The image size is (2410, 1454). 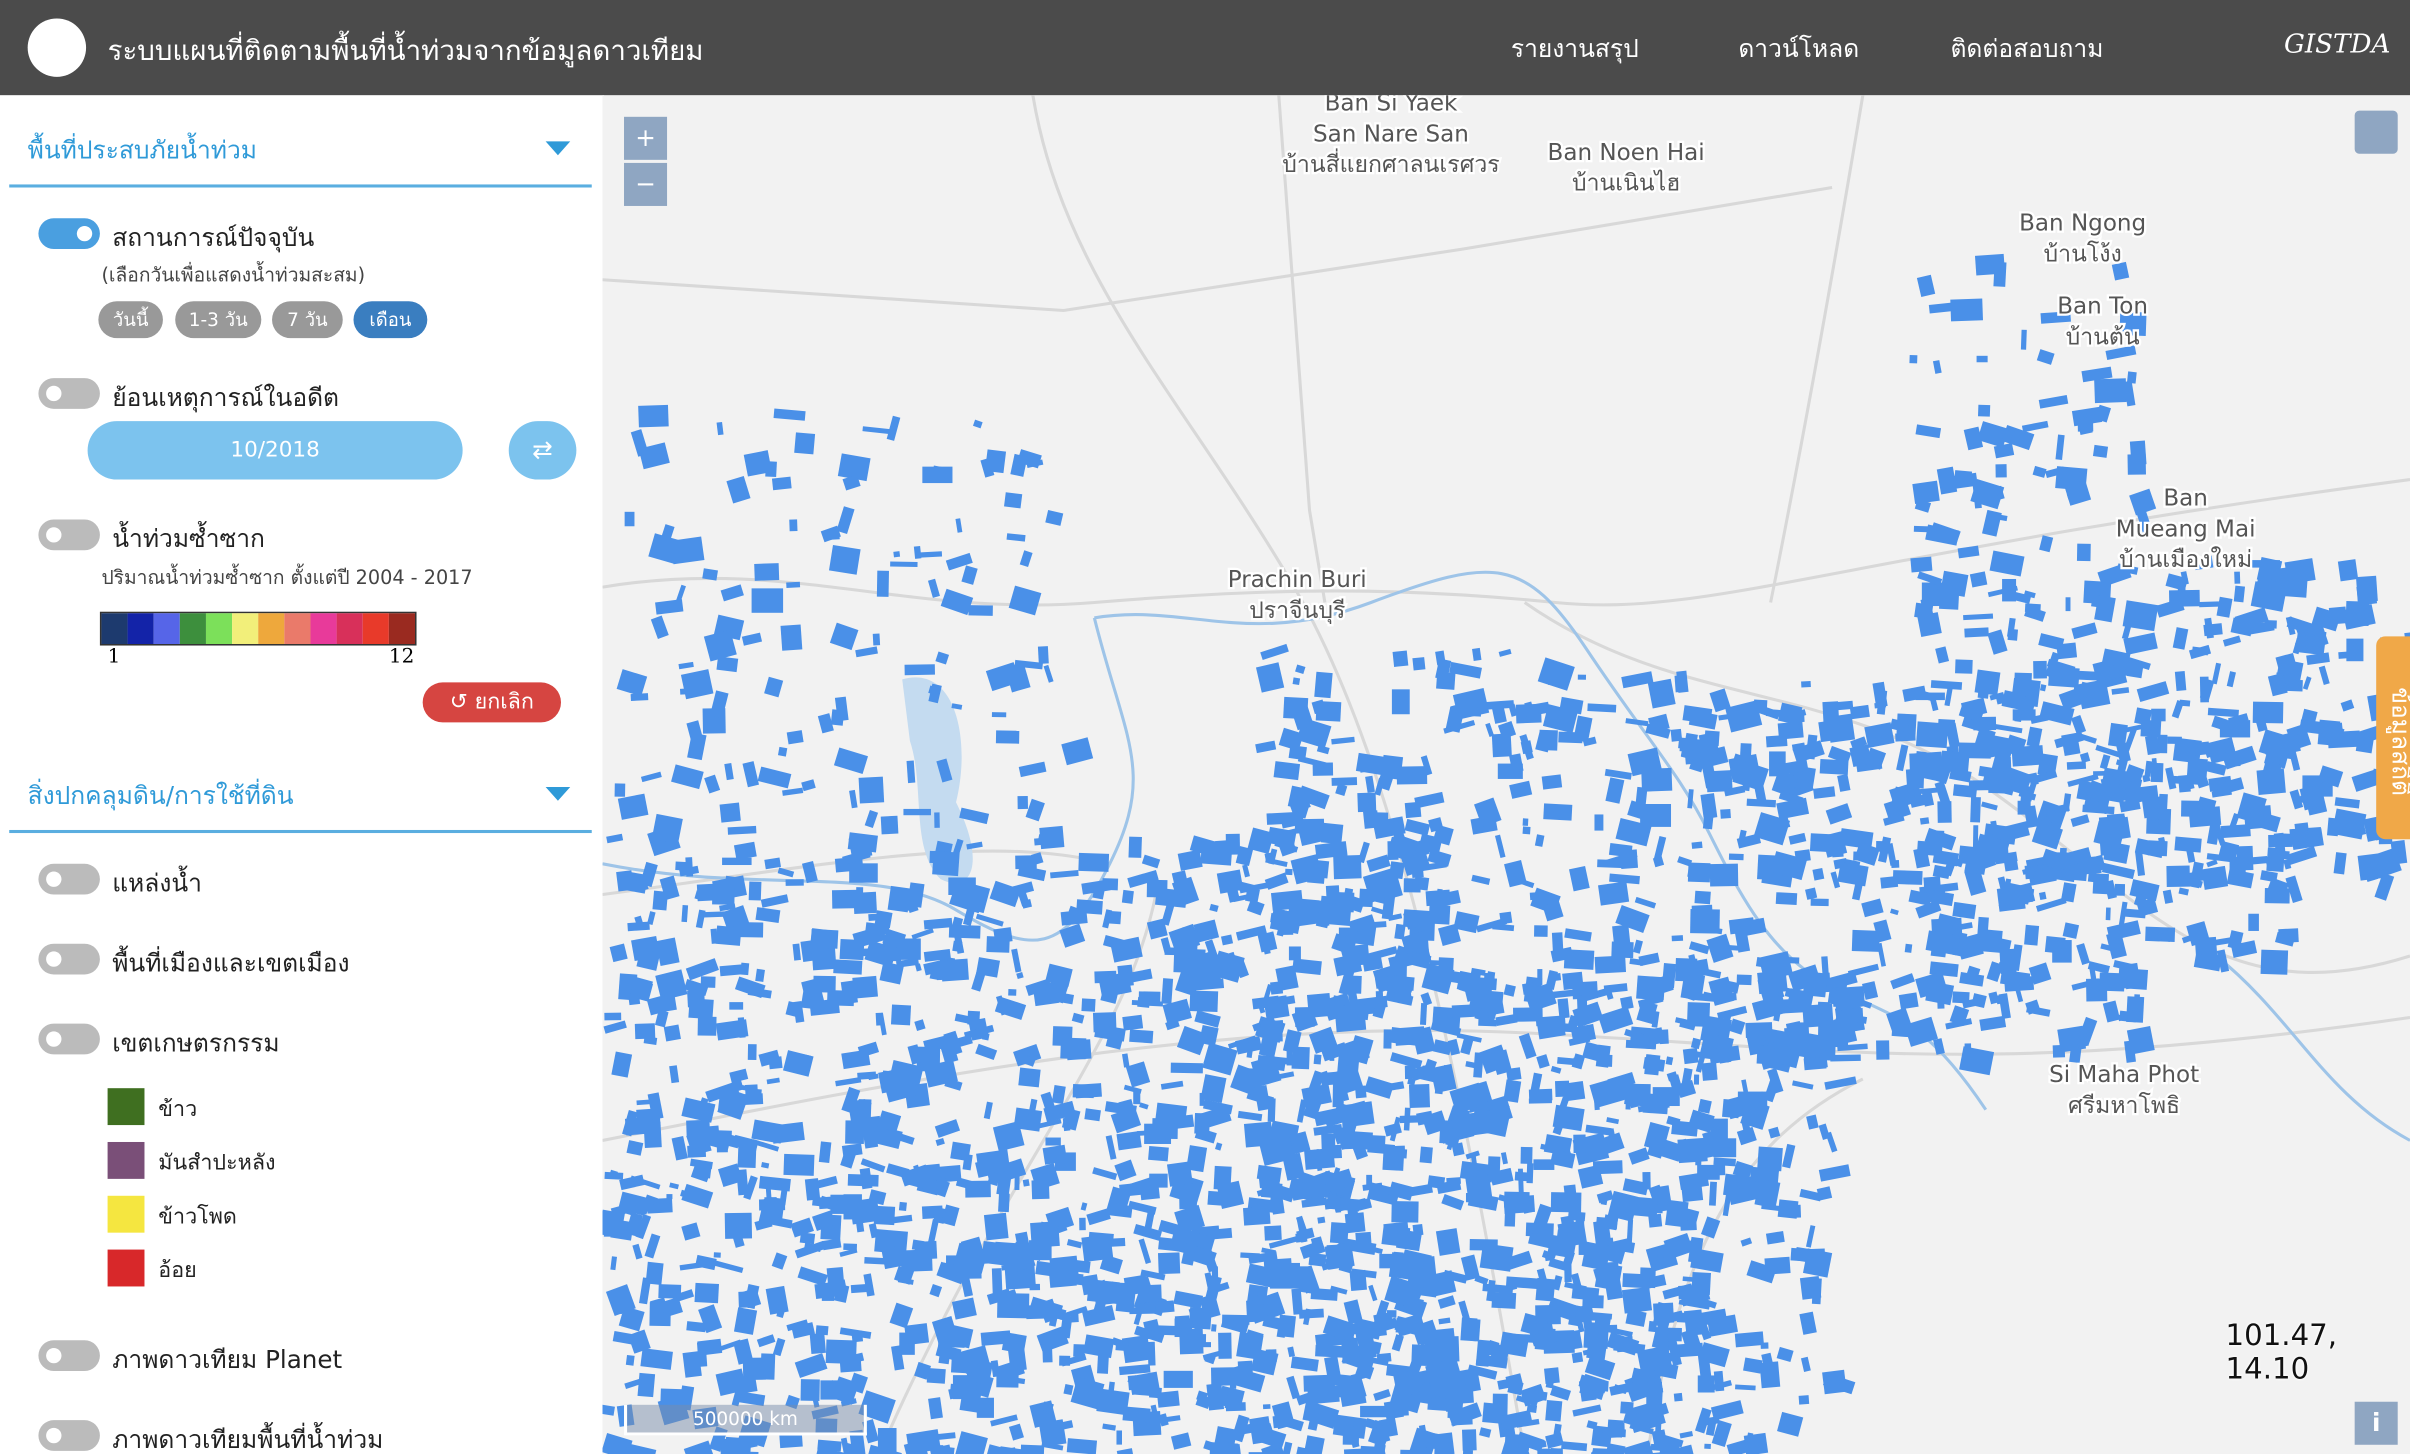 What do you see at coordinates (646, 184) in the screenshot?
I see `zoom-out: −` at bounding box center [646, 184].